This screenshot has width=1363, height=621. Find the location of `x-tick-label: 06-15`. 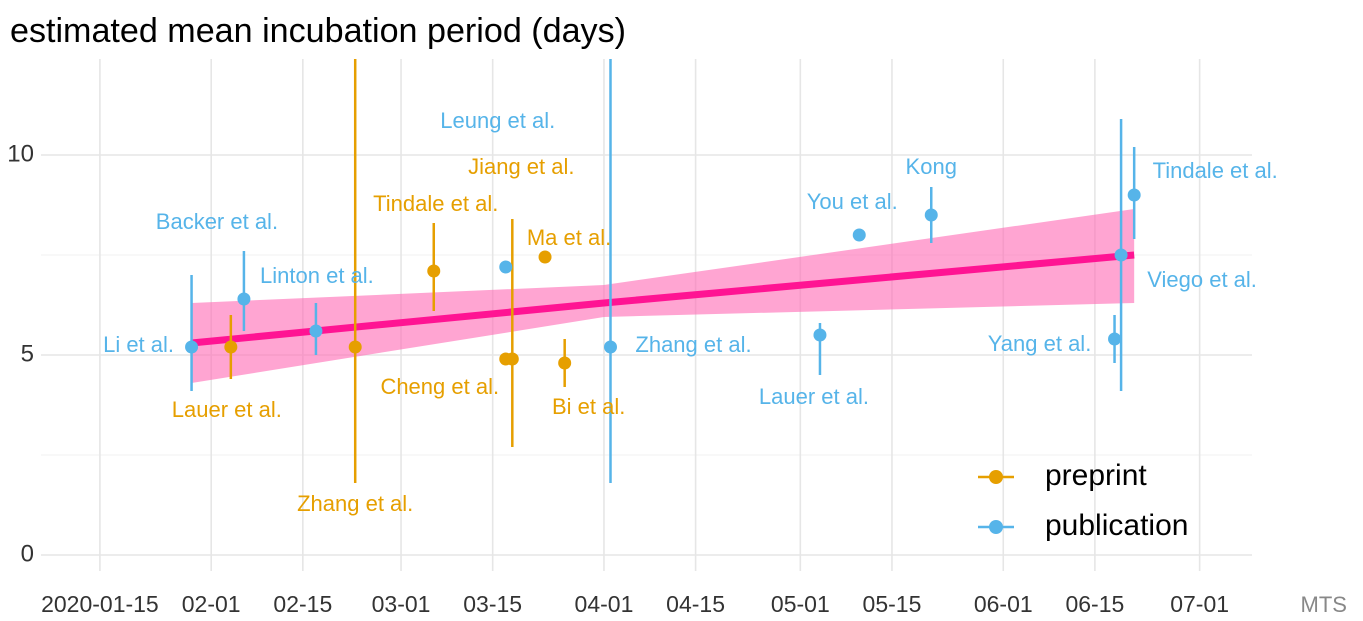

x-tick-label: 06-15 is located at coordinates (1094, 604).